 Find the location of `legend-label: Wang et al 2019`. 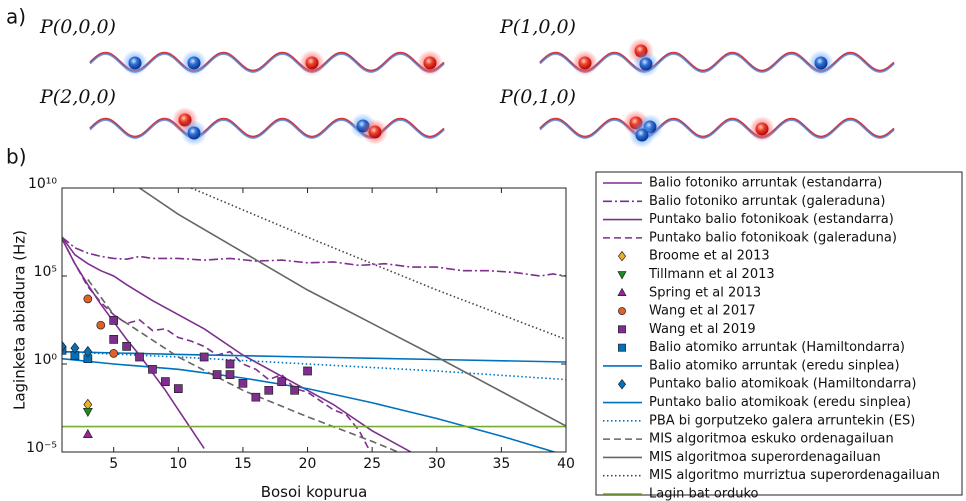

legend-label: Wang et al 2019 is located at coordinates (702, 329).